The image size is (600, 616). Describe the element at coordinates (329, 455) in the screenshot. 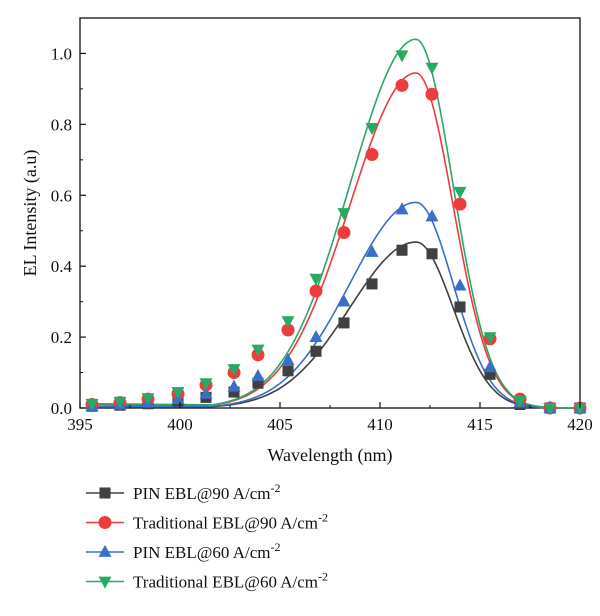

I see `x-axis-title: Wavelength (nm)` at that location.